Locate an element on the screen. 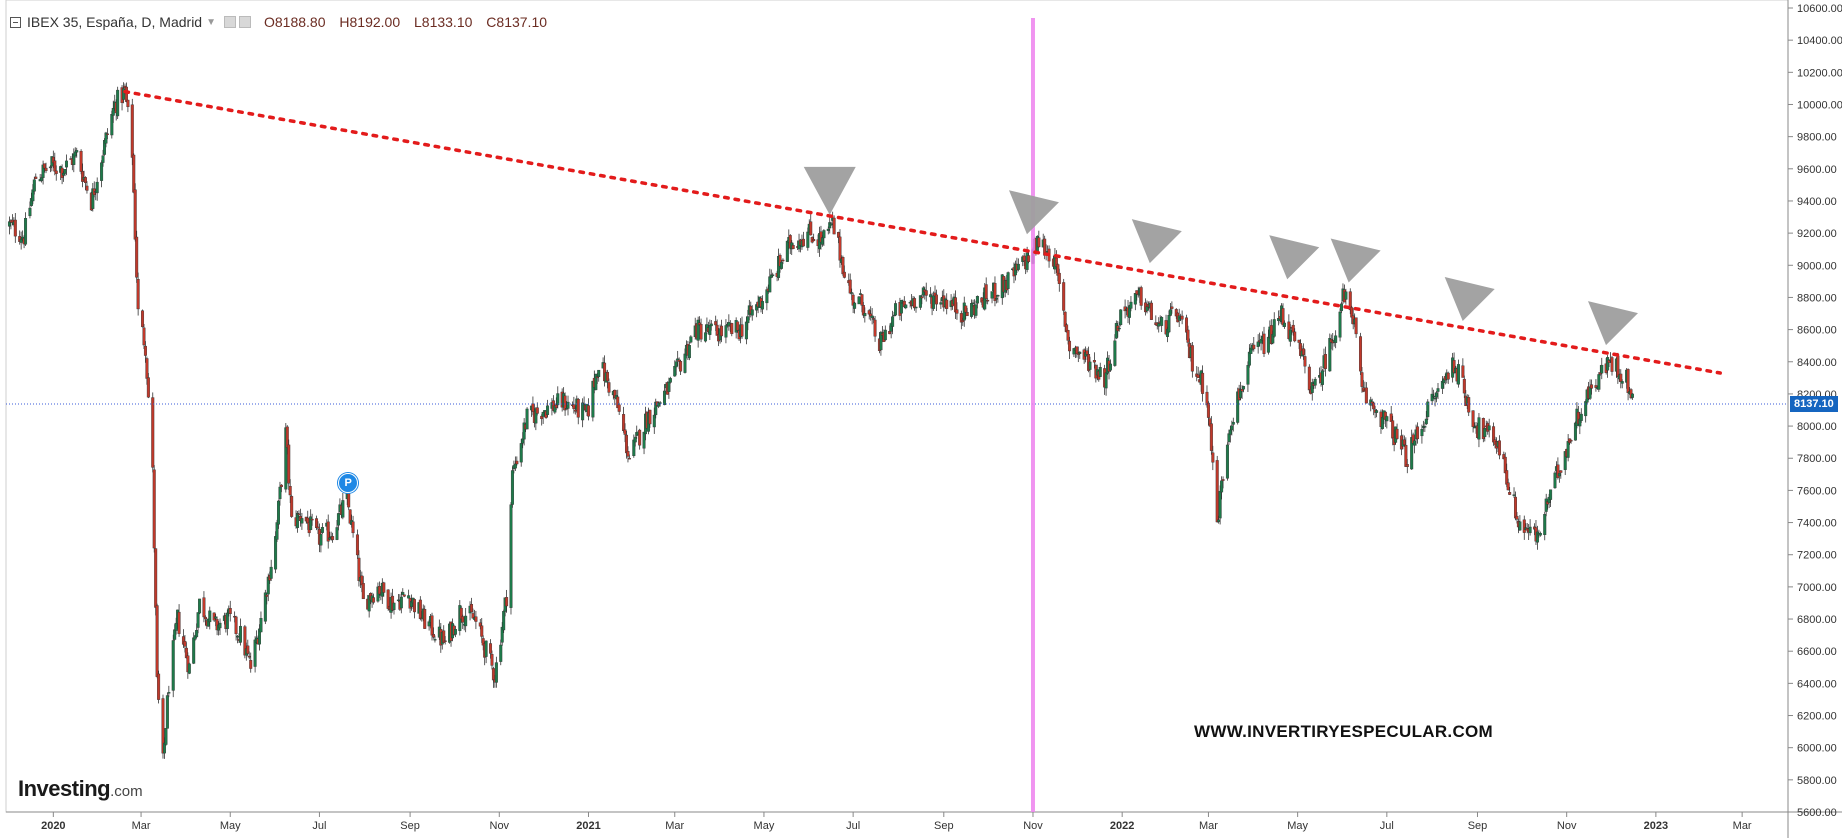  settings-icon is located at coordinates (230, 22).